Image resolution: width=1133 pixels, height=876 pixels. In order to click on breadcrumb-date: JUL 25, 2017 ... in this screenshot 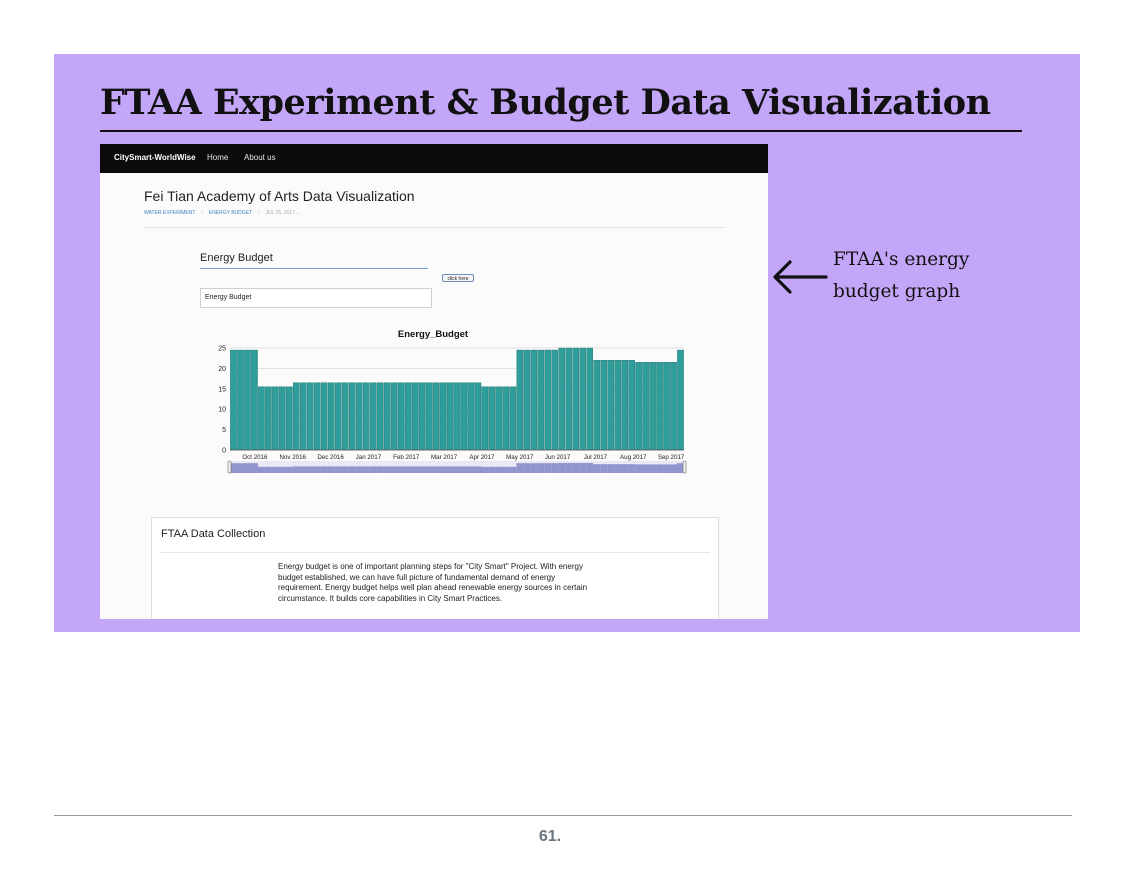, I will do `click(283, 213)`.